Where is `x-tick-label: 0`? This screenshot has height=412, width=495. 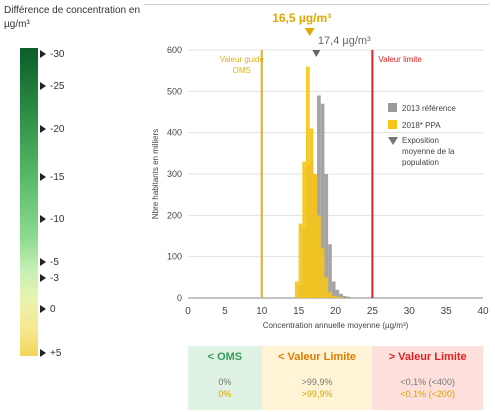
x-tick-label: 0 is located at coordinates (188, 311).